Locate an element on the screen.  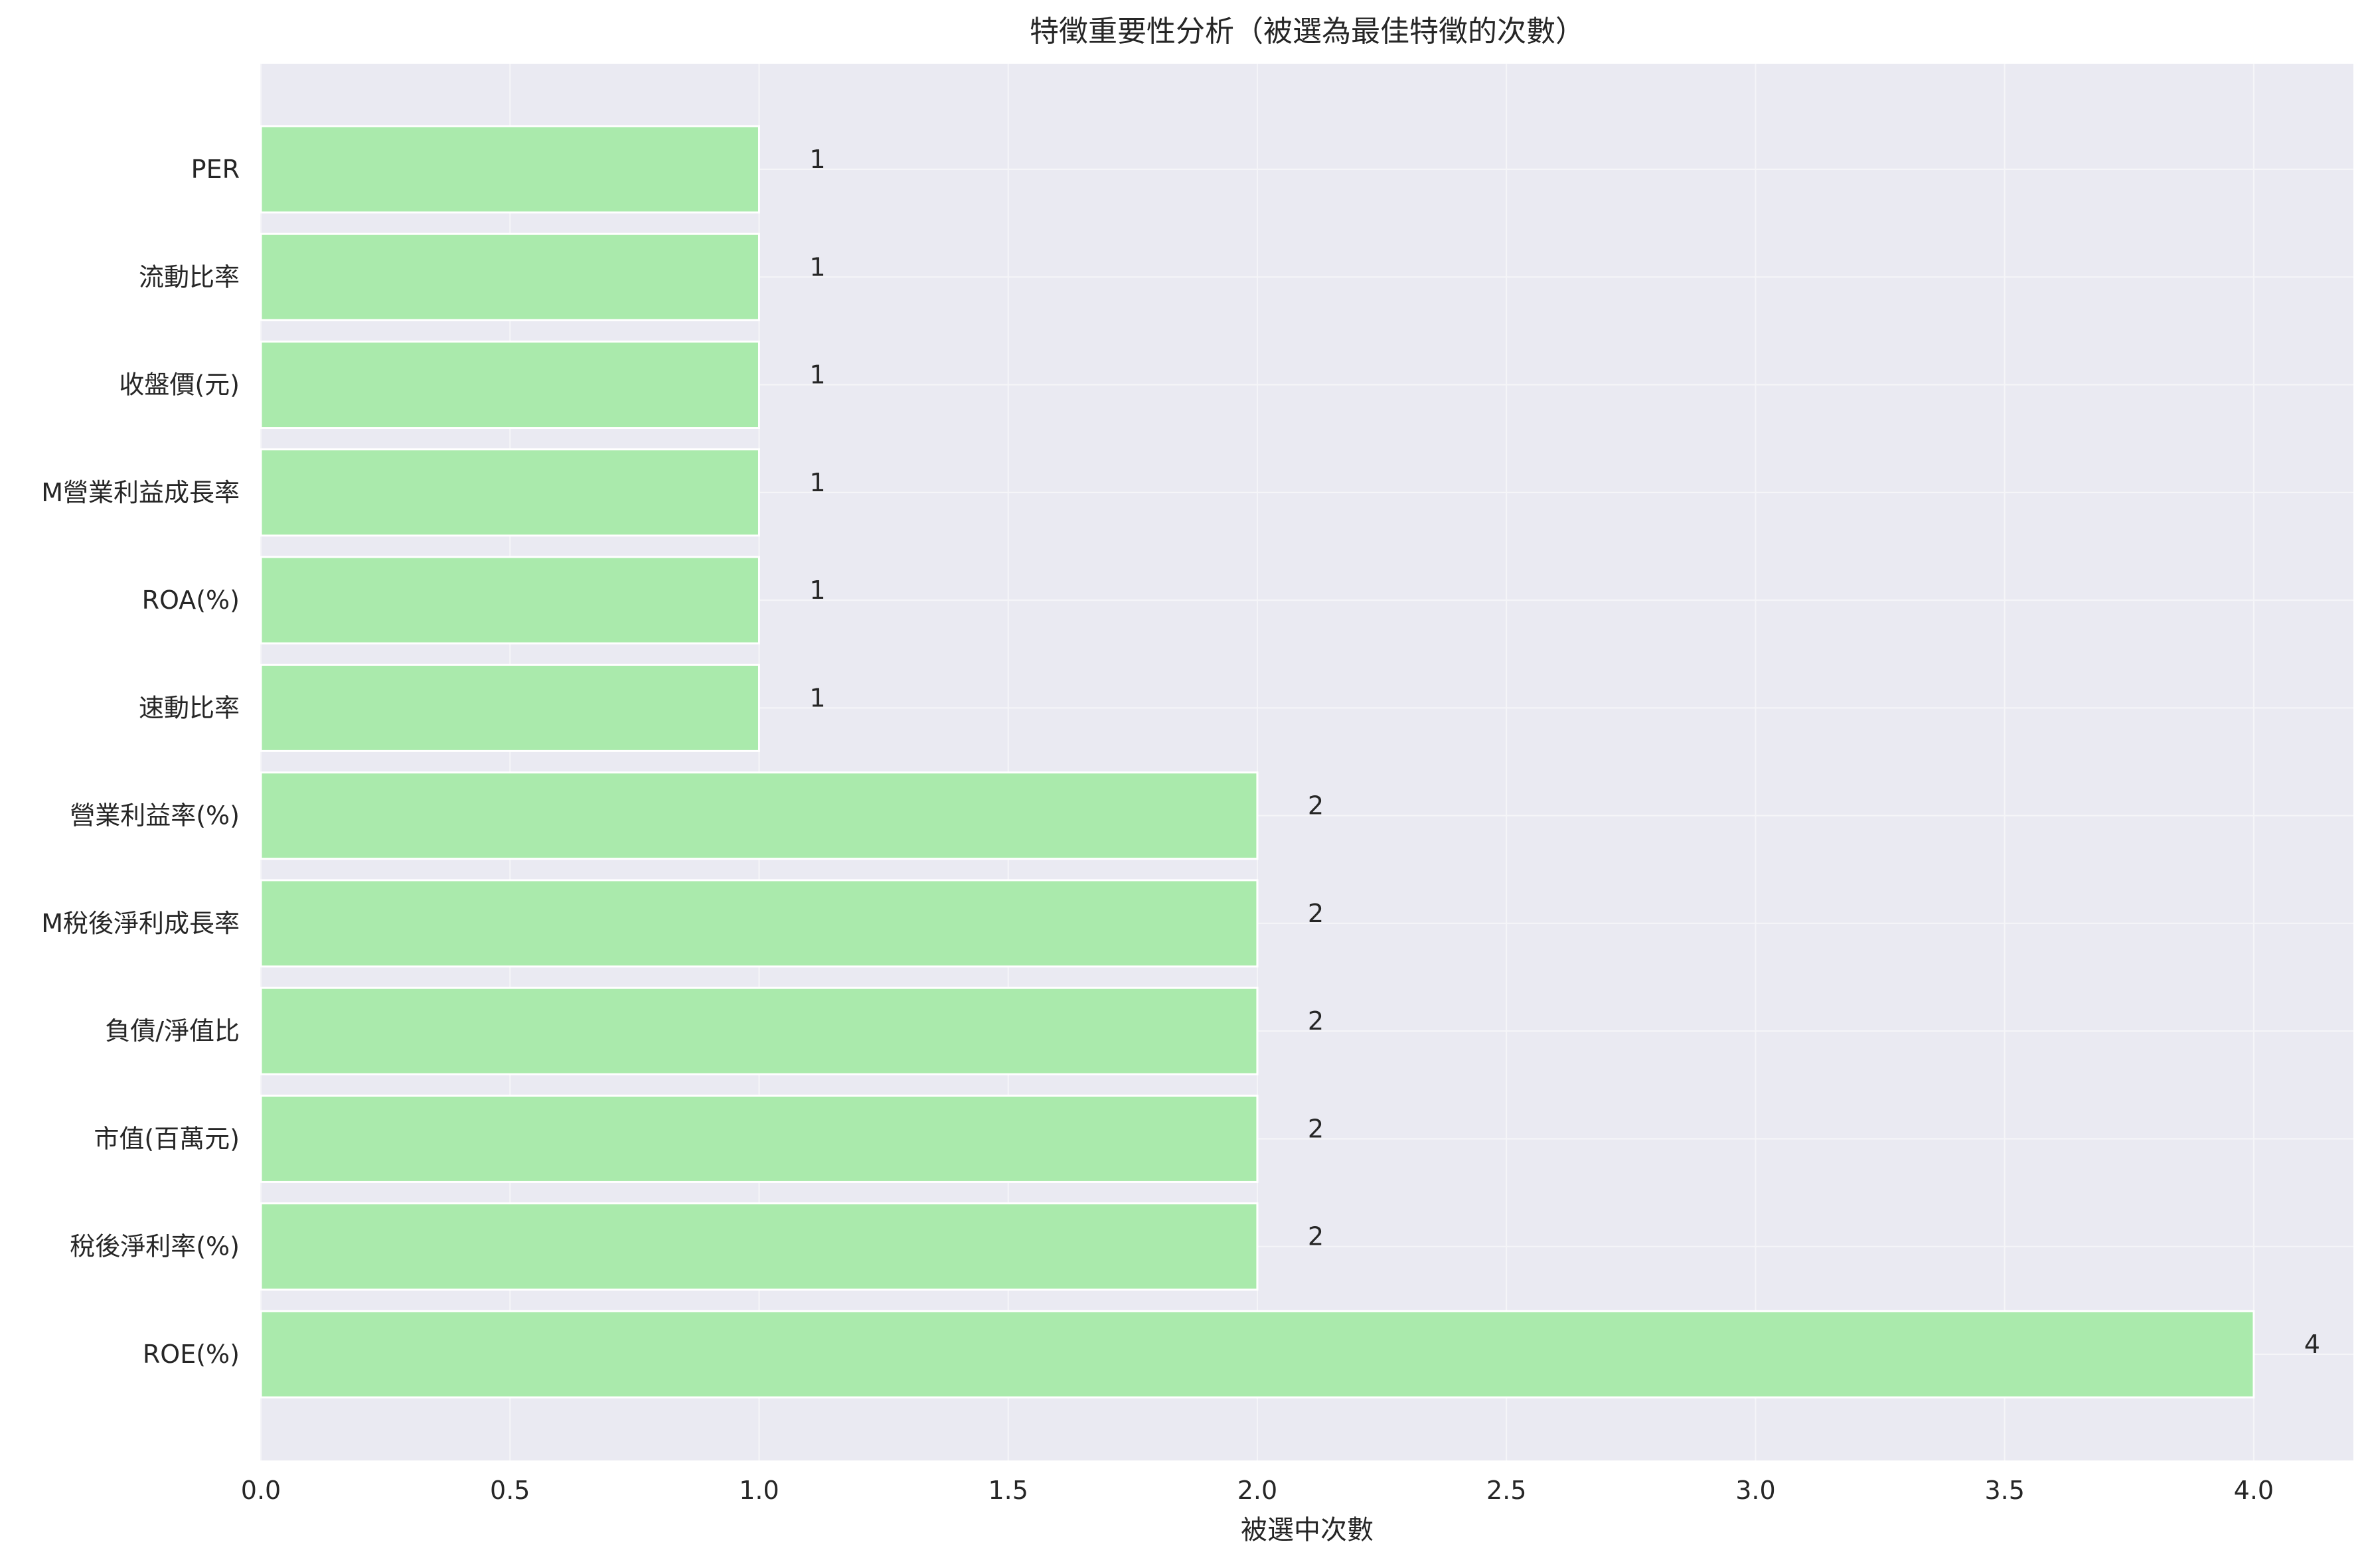
y-tick-label: ROA(%) is located at coordinates (191, 601).